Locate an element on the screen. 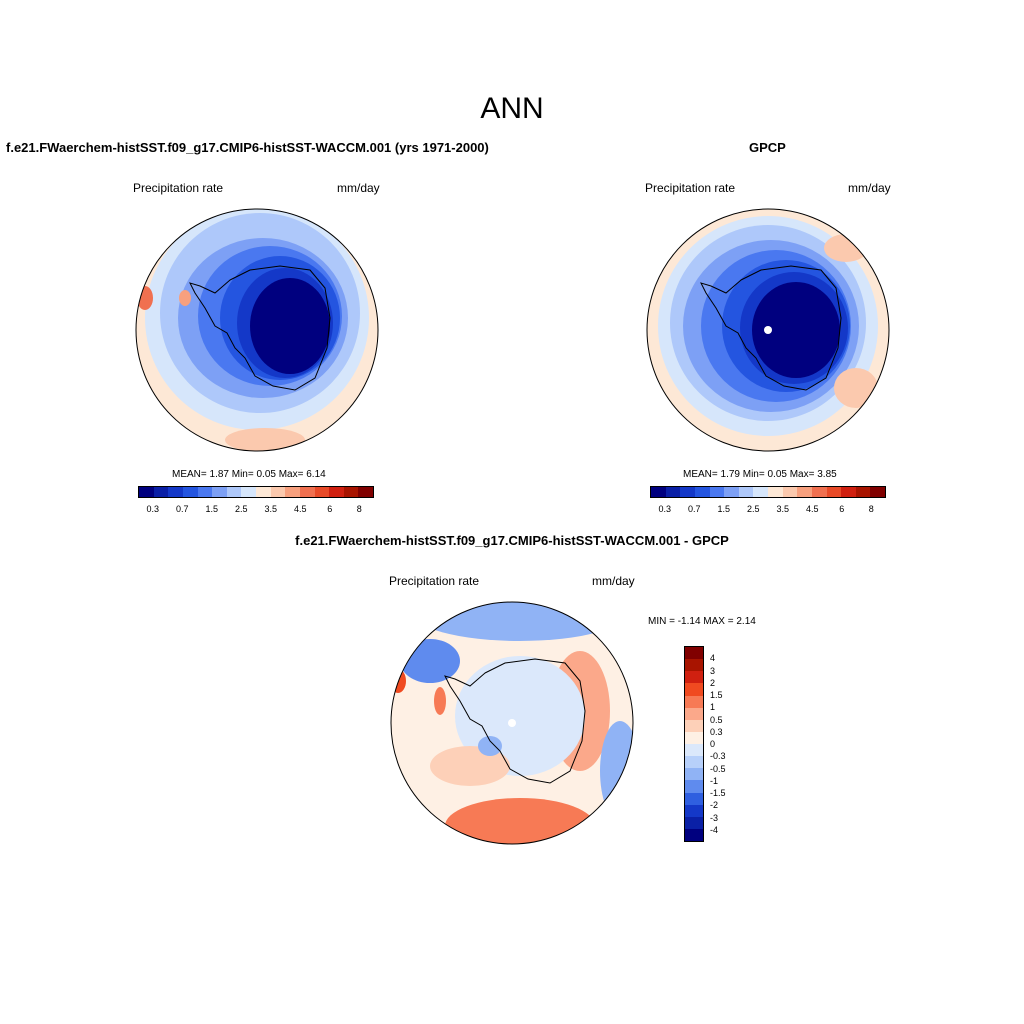  panel2-colorbar is located at coordinates (768, 492).